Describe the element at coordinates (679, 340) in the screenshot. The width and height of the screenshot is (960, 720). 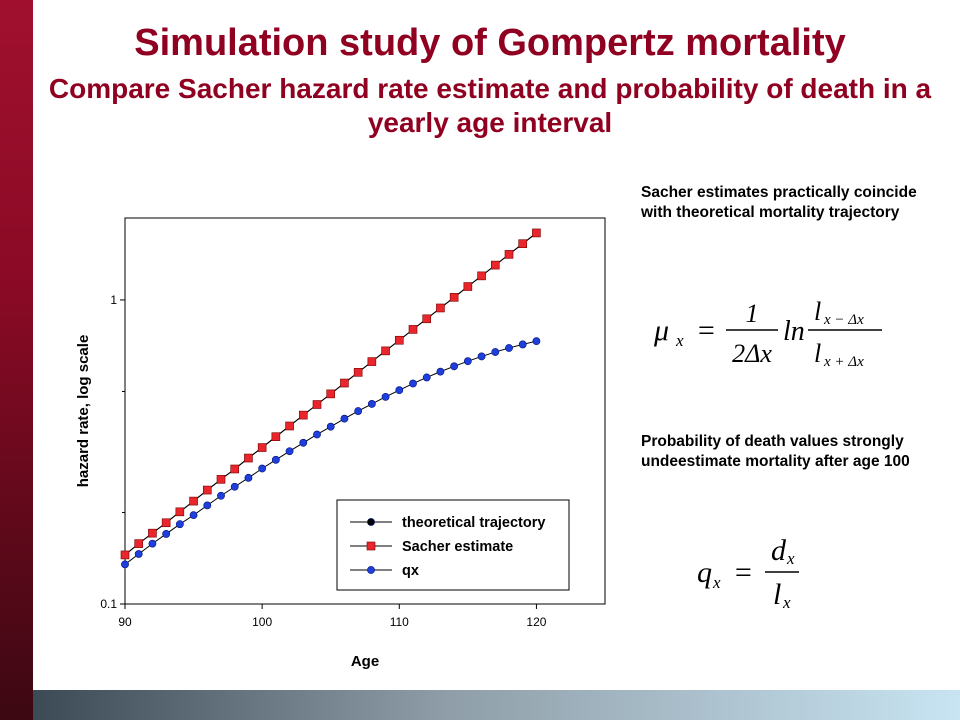
I see `mu-subscript: x` at that location.